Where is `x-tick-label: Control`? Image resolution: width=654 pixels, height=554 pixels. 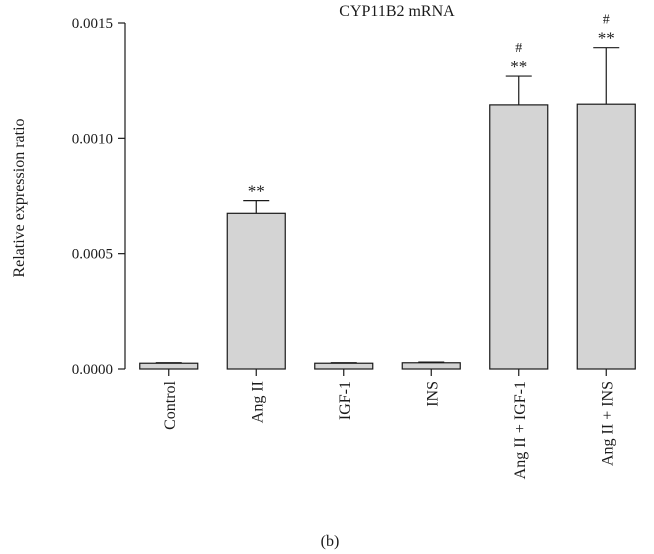 x-tick-label: Control is located at coordinates (170, 404).